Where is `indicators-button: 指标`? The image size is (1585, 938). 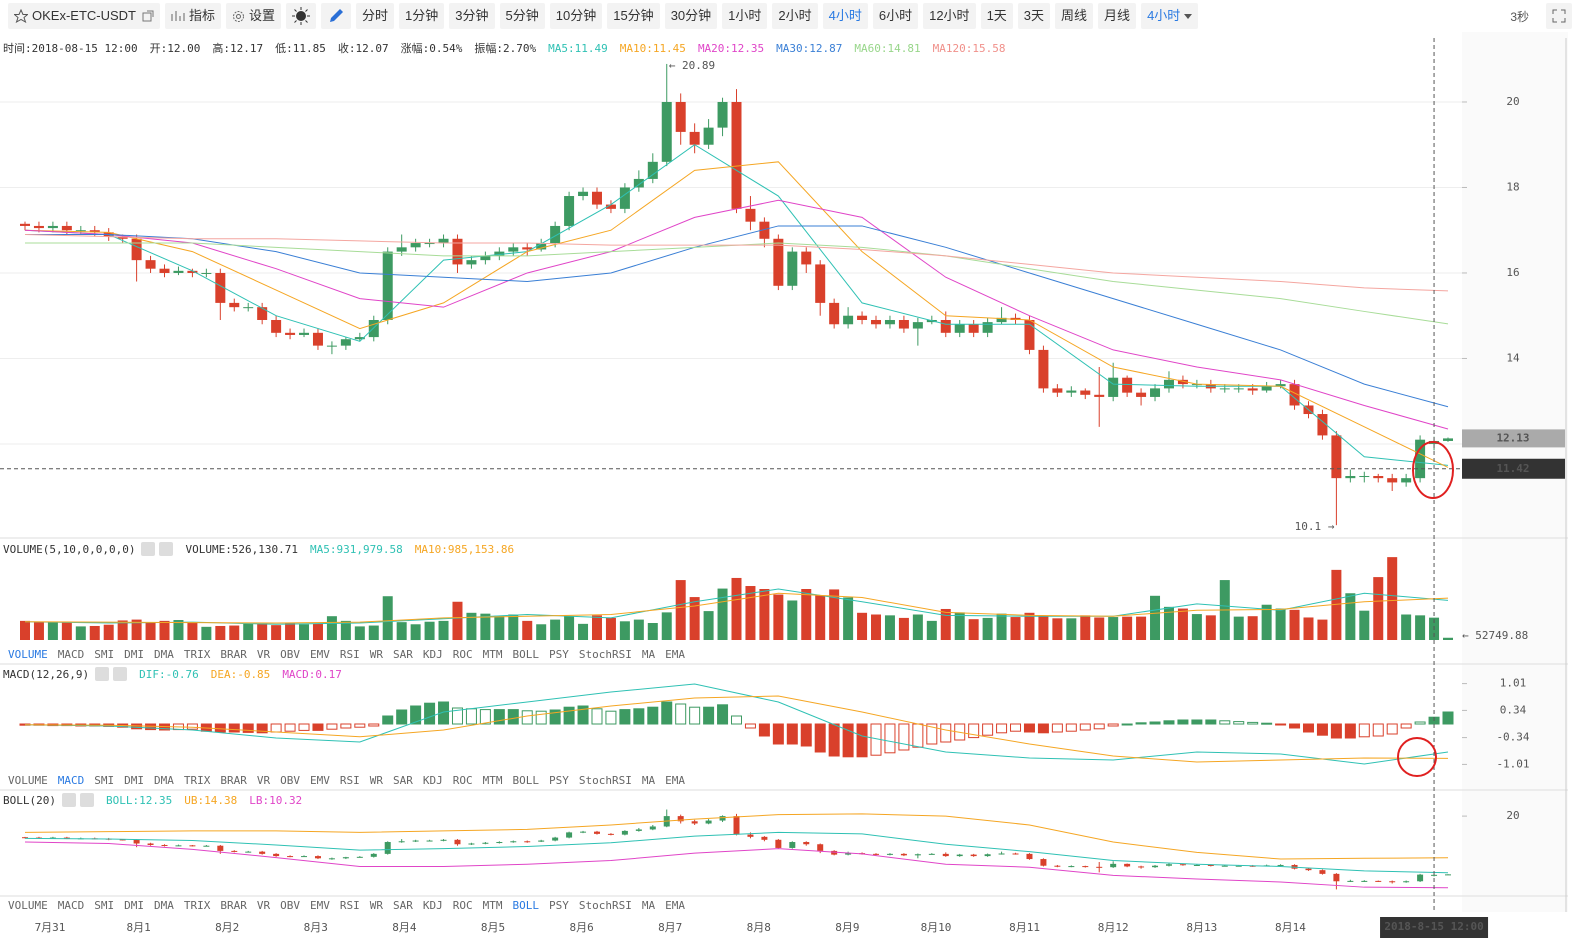
indicators-button: 指标 is located at coordinates (193, 16).